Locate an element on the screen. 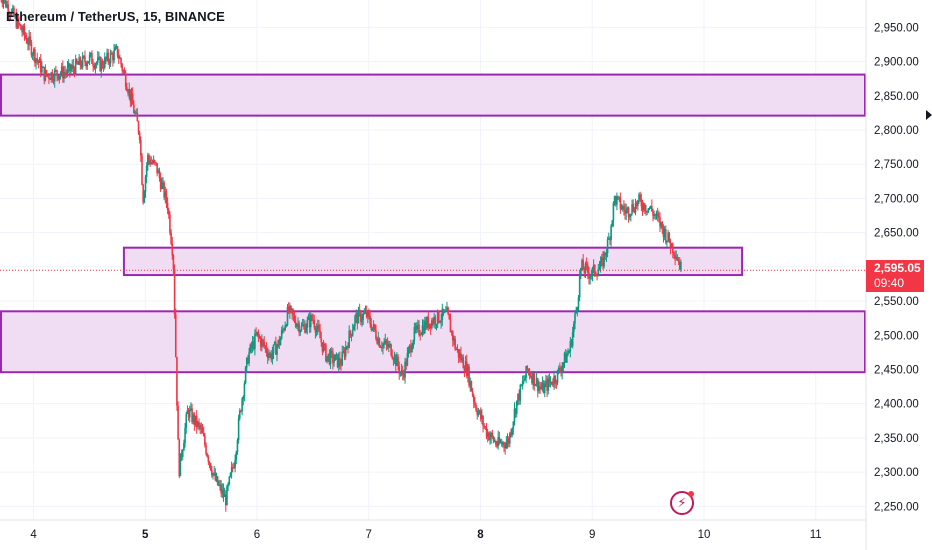 This screenshot has height=550, width=932. lightning-bolt-icon: ⚡ is located at coordinates (682, 503).